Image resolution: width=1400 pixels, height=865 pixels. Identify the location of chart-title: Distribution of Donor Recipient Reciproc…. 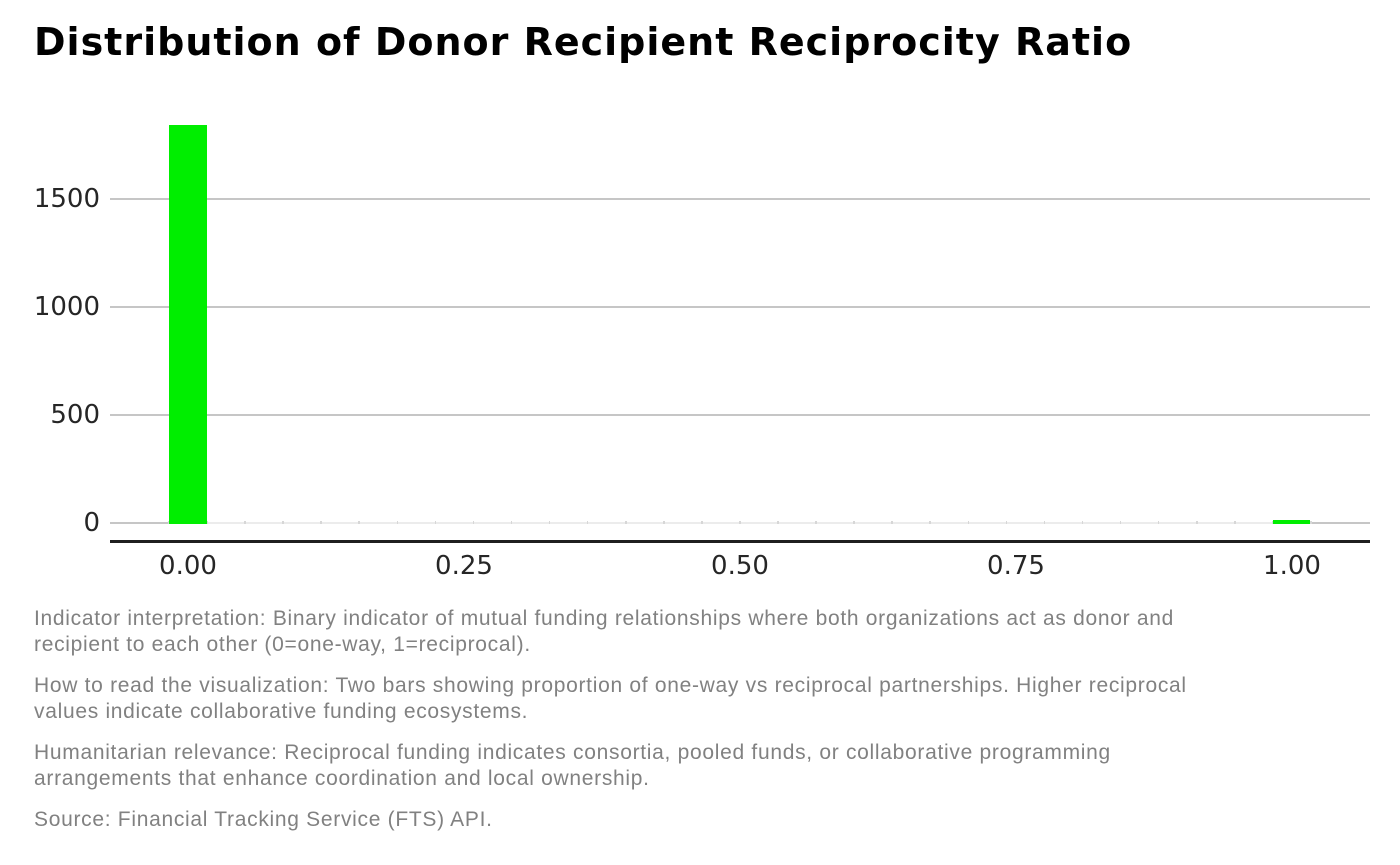
(583, 42).